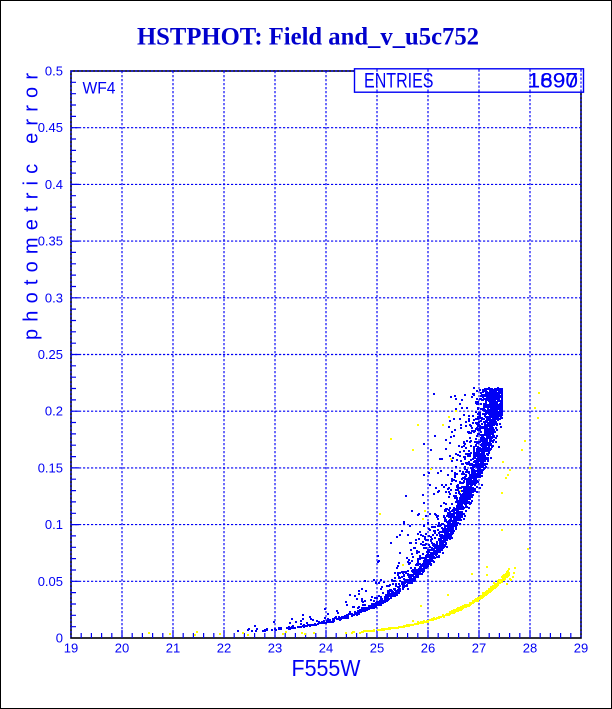  Describe the element at coordinates (530, 648) in the screenshot. I see `svg-text: 28` at that location.